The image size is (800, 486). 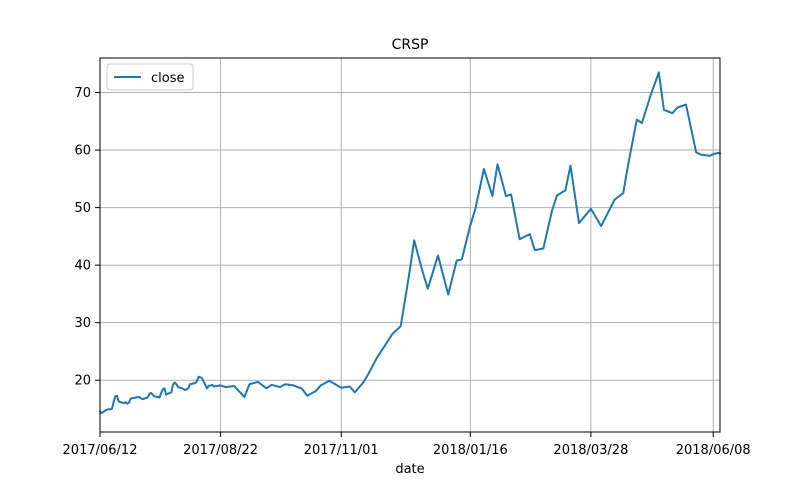 I want to click on x-tick-label: 2017/06/12, so click(x=100, y=450).